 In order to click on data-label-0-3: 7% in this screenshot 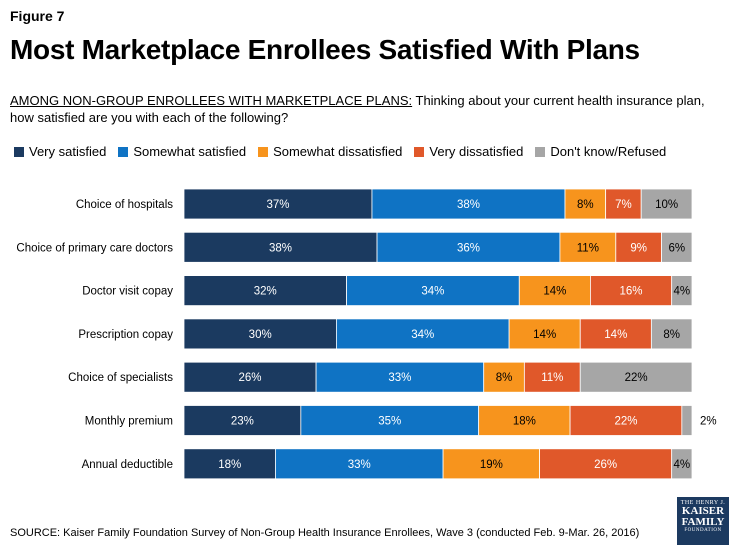, I will do `click(623, 205)`.